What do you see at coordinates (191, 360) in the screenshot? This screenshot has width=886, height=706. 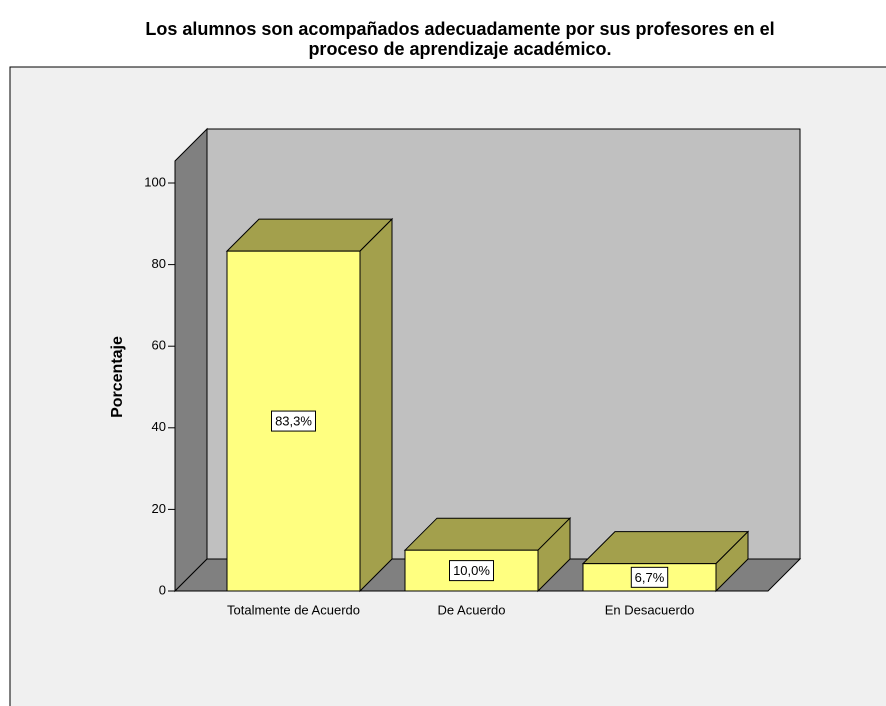 I see `side-wall` at bounding box center [191, 360].